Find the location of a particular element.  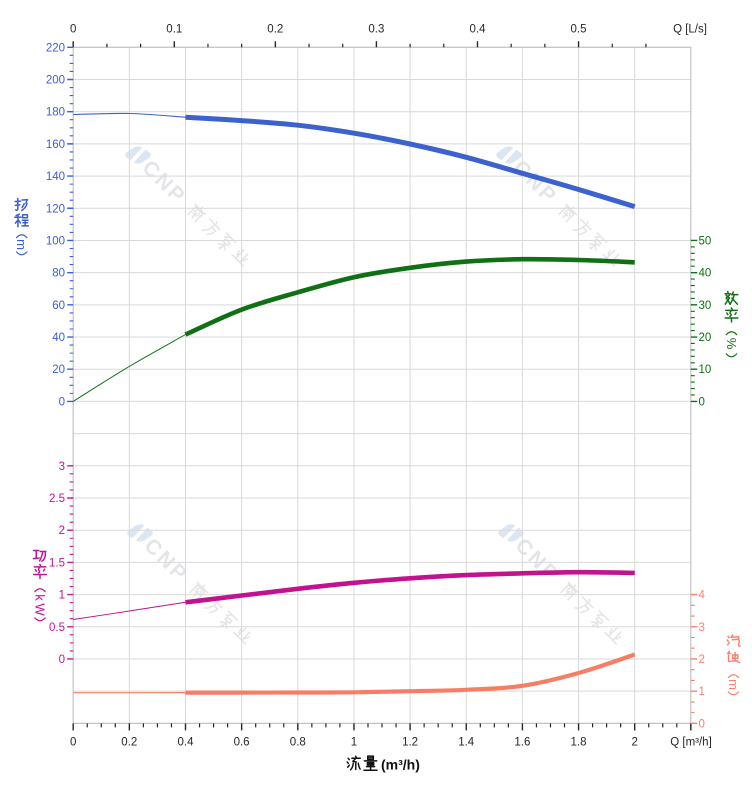

svg-text: 1.2 is located at coordinates (410, 743).